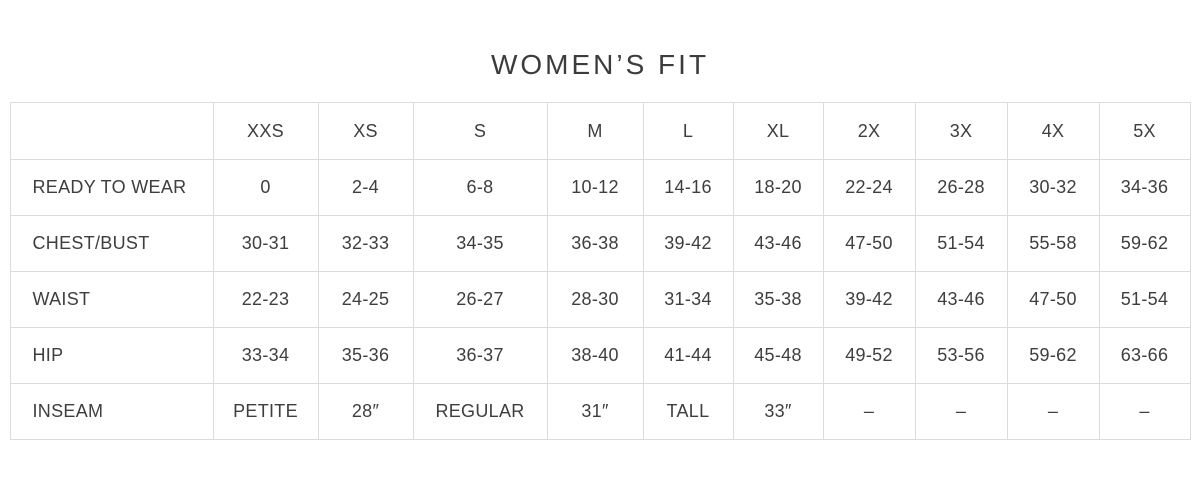 Image resolution: width=1200 pixels, height=500 pixels. I want to click on size-cell: 34-36, so click(1144, 187).